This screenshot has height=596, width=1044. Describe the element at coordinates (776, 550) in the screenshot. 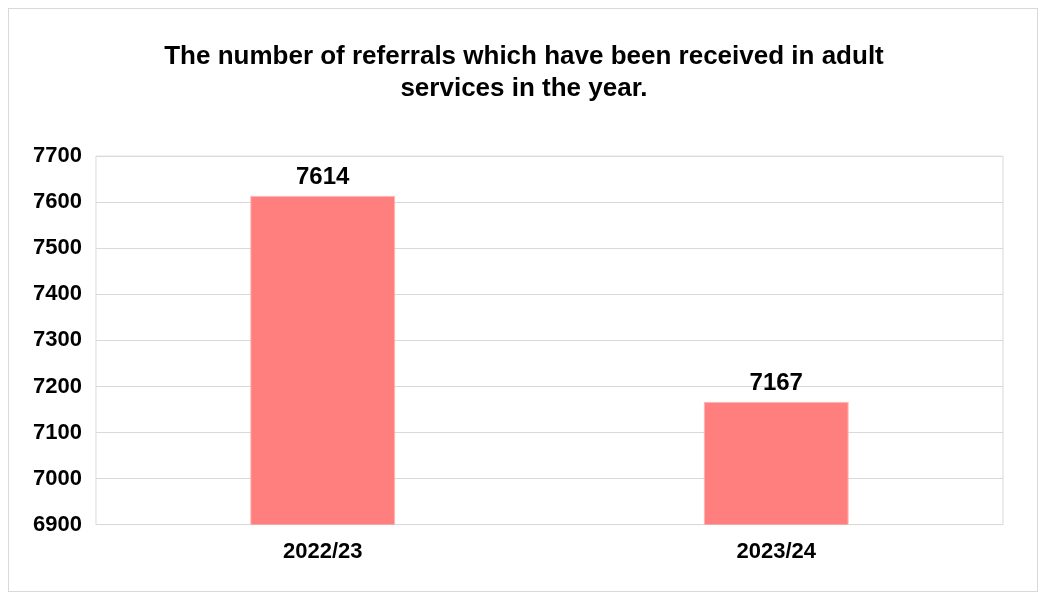

I see `x-tick-label: 2023/24` at that location.